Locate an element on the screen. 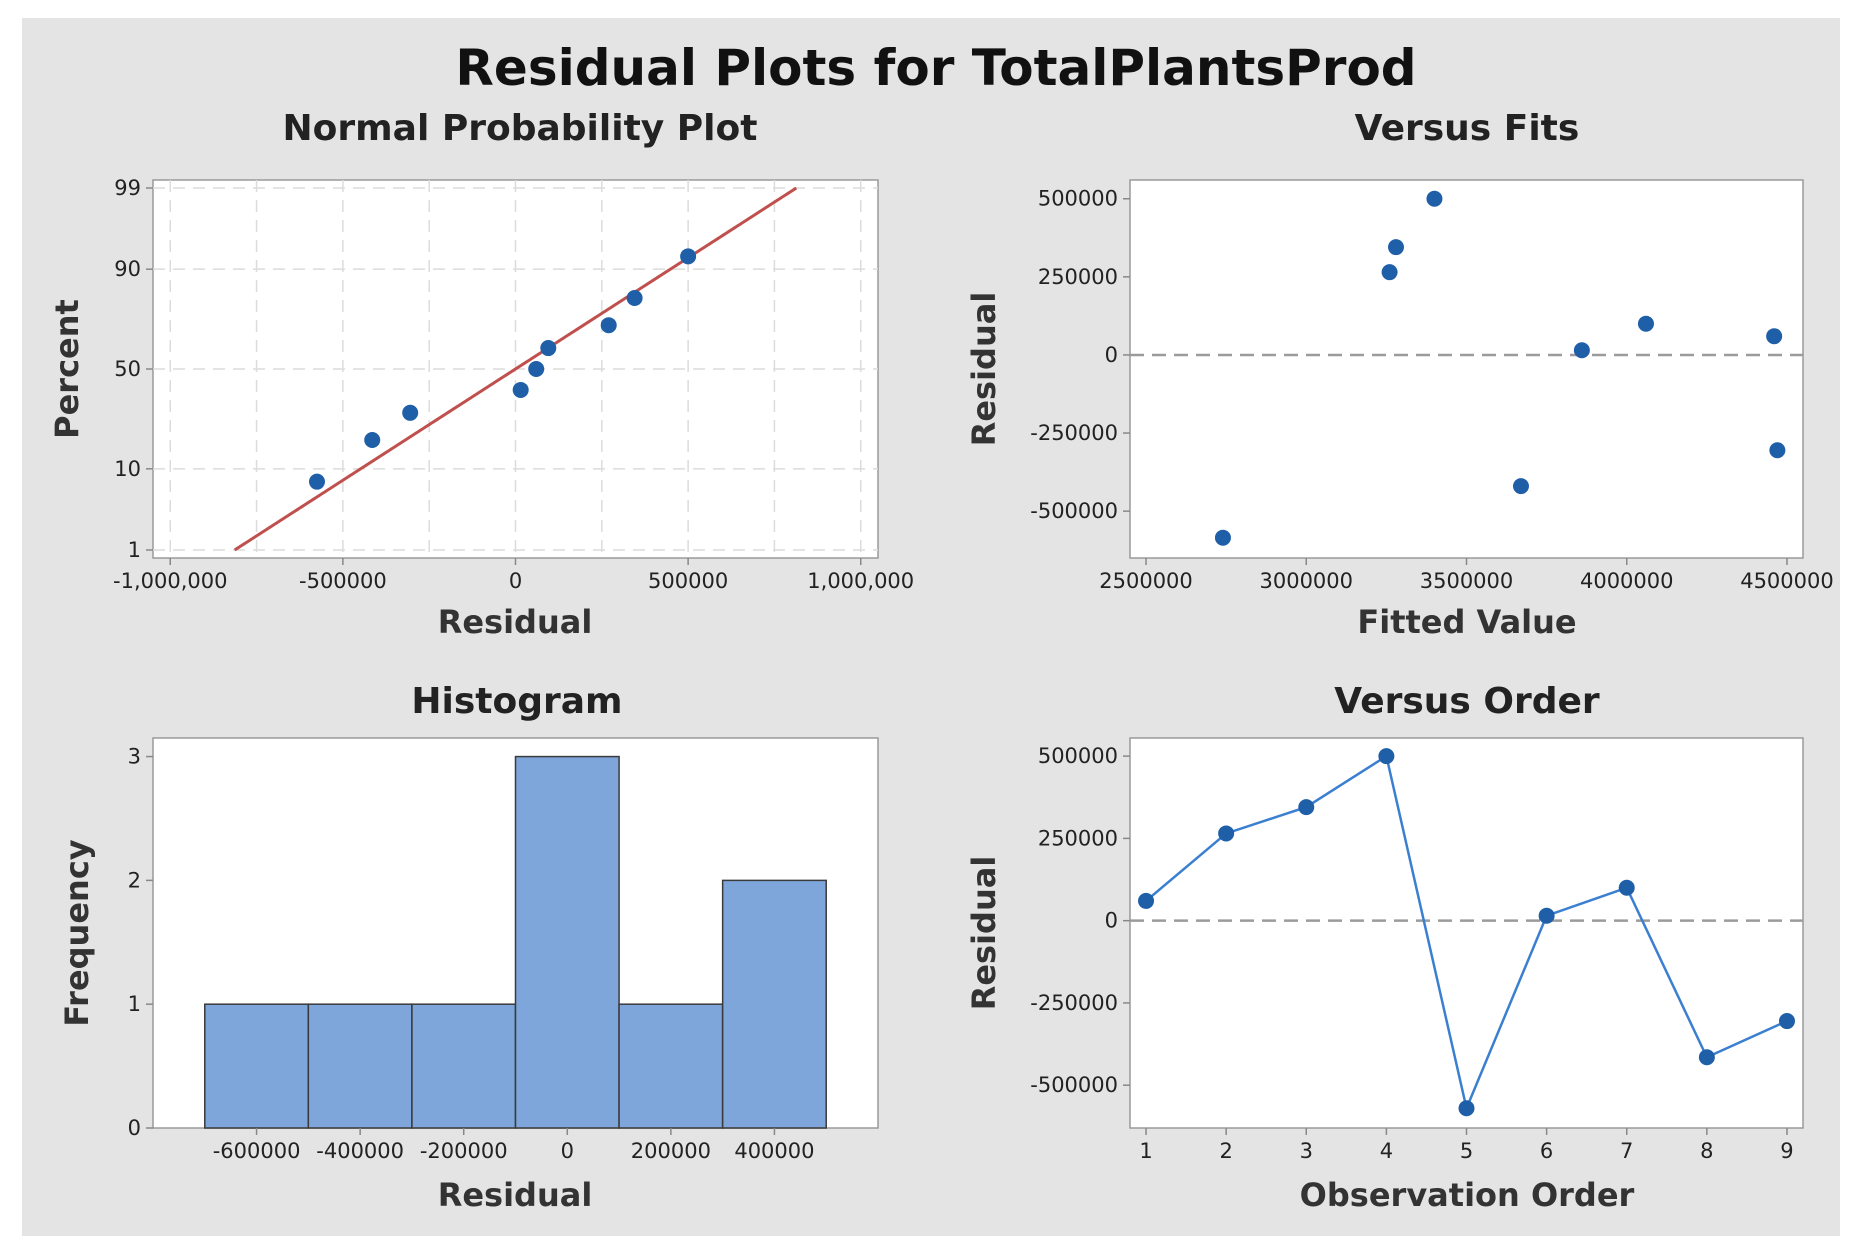  order-plot-y-label: Residual is located at coordinates (984, 933).